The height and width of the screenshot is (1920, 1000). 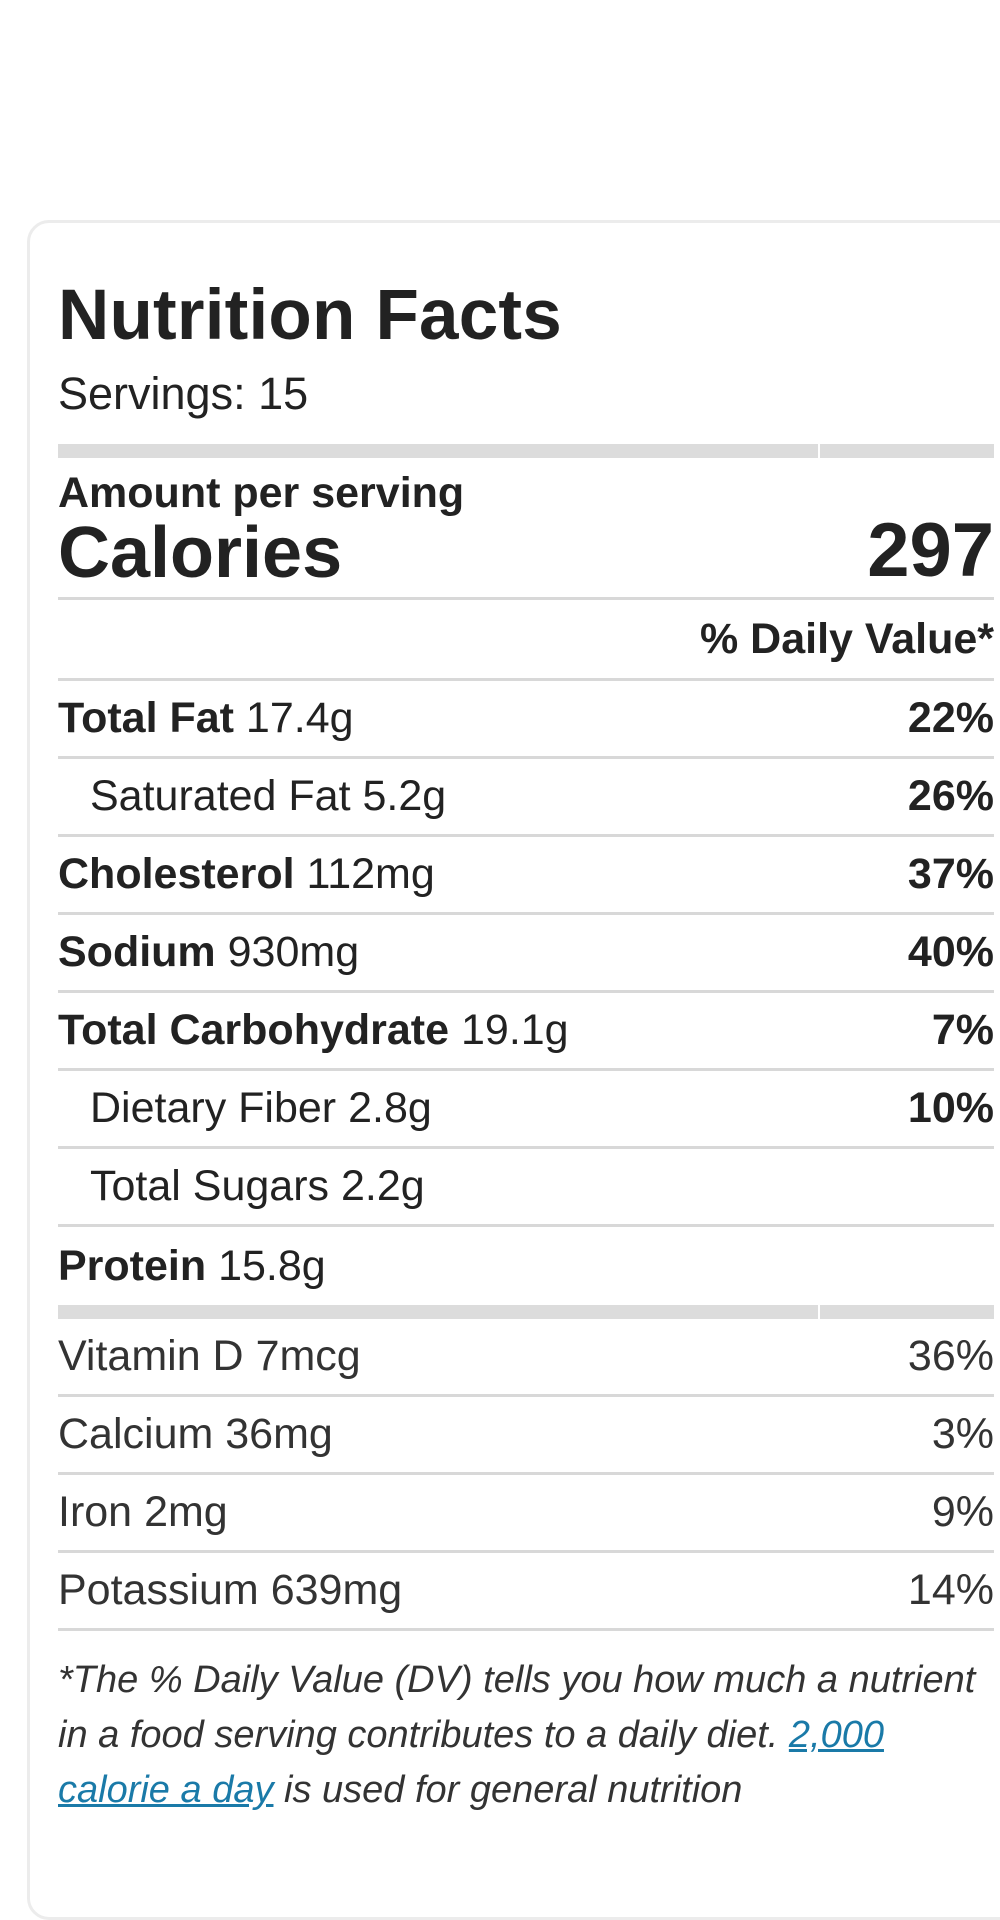 I want to click on nutrient-name: Total Carbohydrate 19.1g, so click(x=313, y=1030).